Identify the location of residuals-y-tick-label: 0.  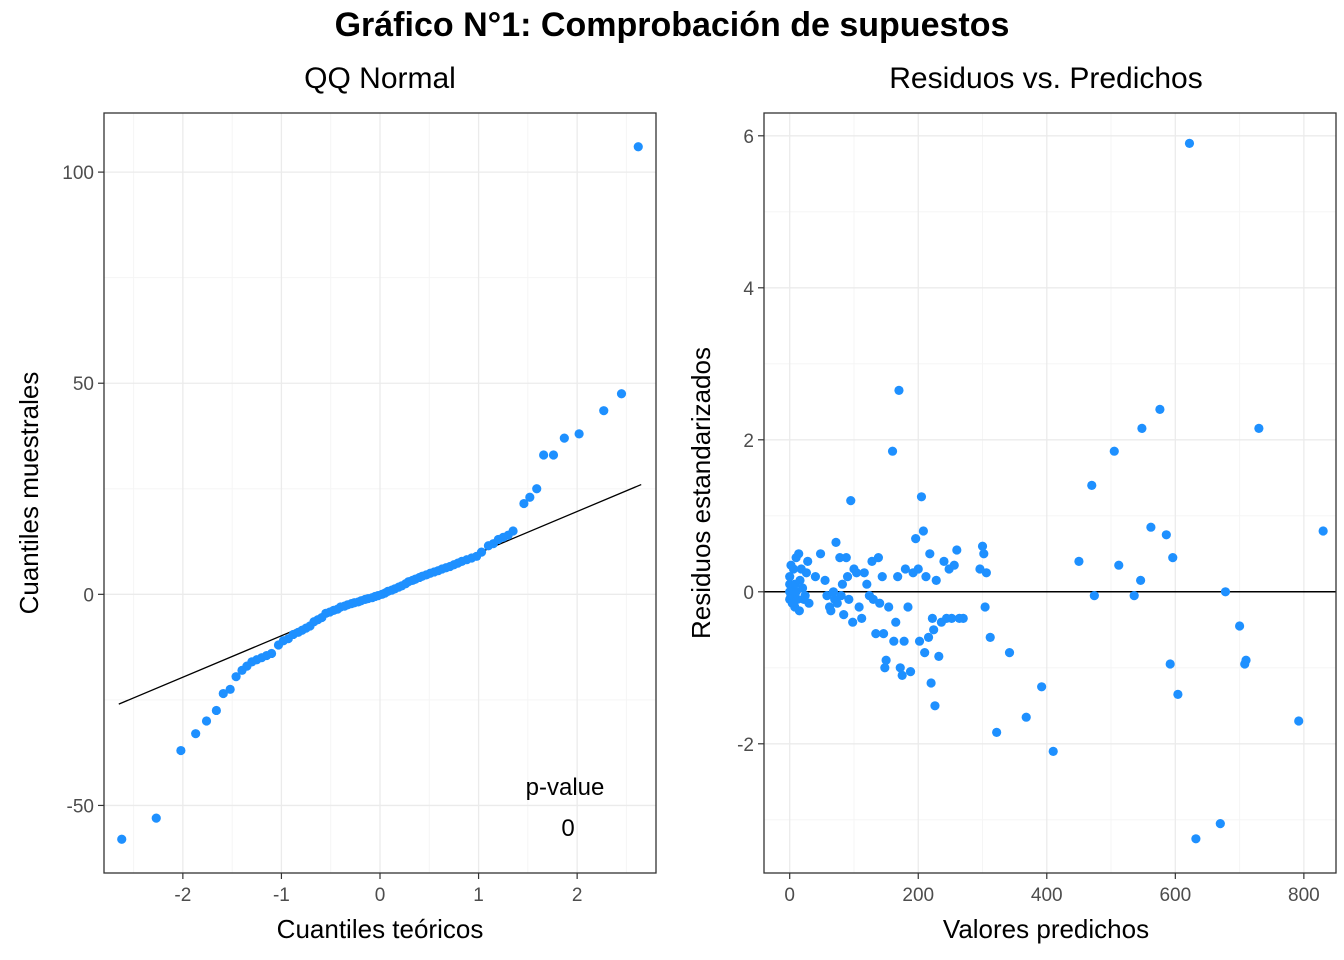
(748, 593).